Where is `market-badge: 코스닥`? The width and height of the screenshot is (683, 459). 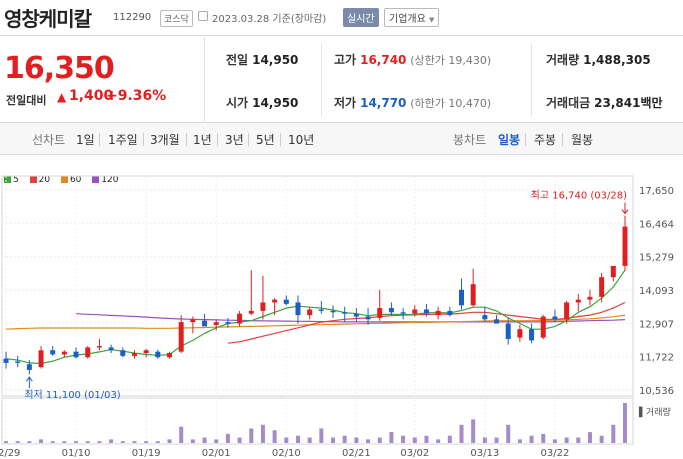
market-badge: 코스닥 is located at coordinates (176, 18).